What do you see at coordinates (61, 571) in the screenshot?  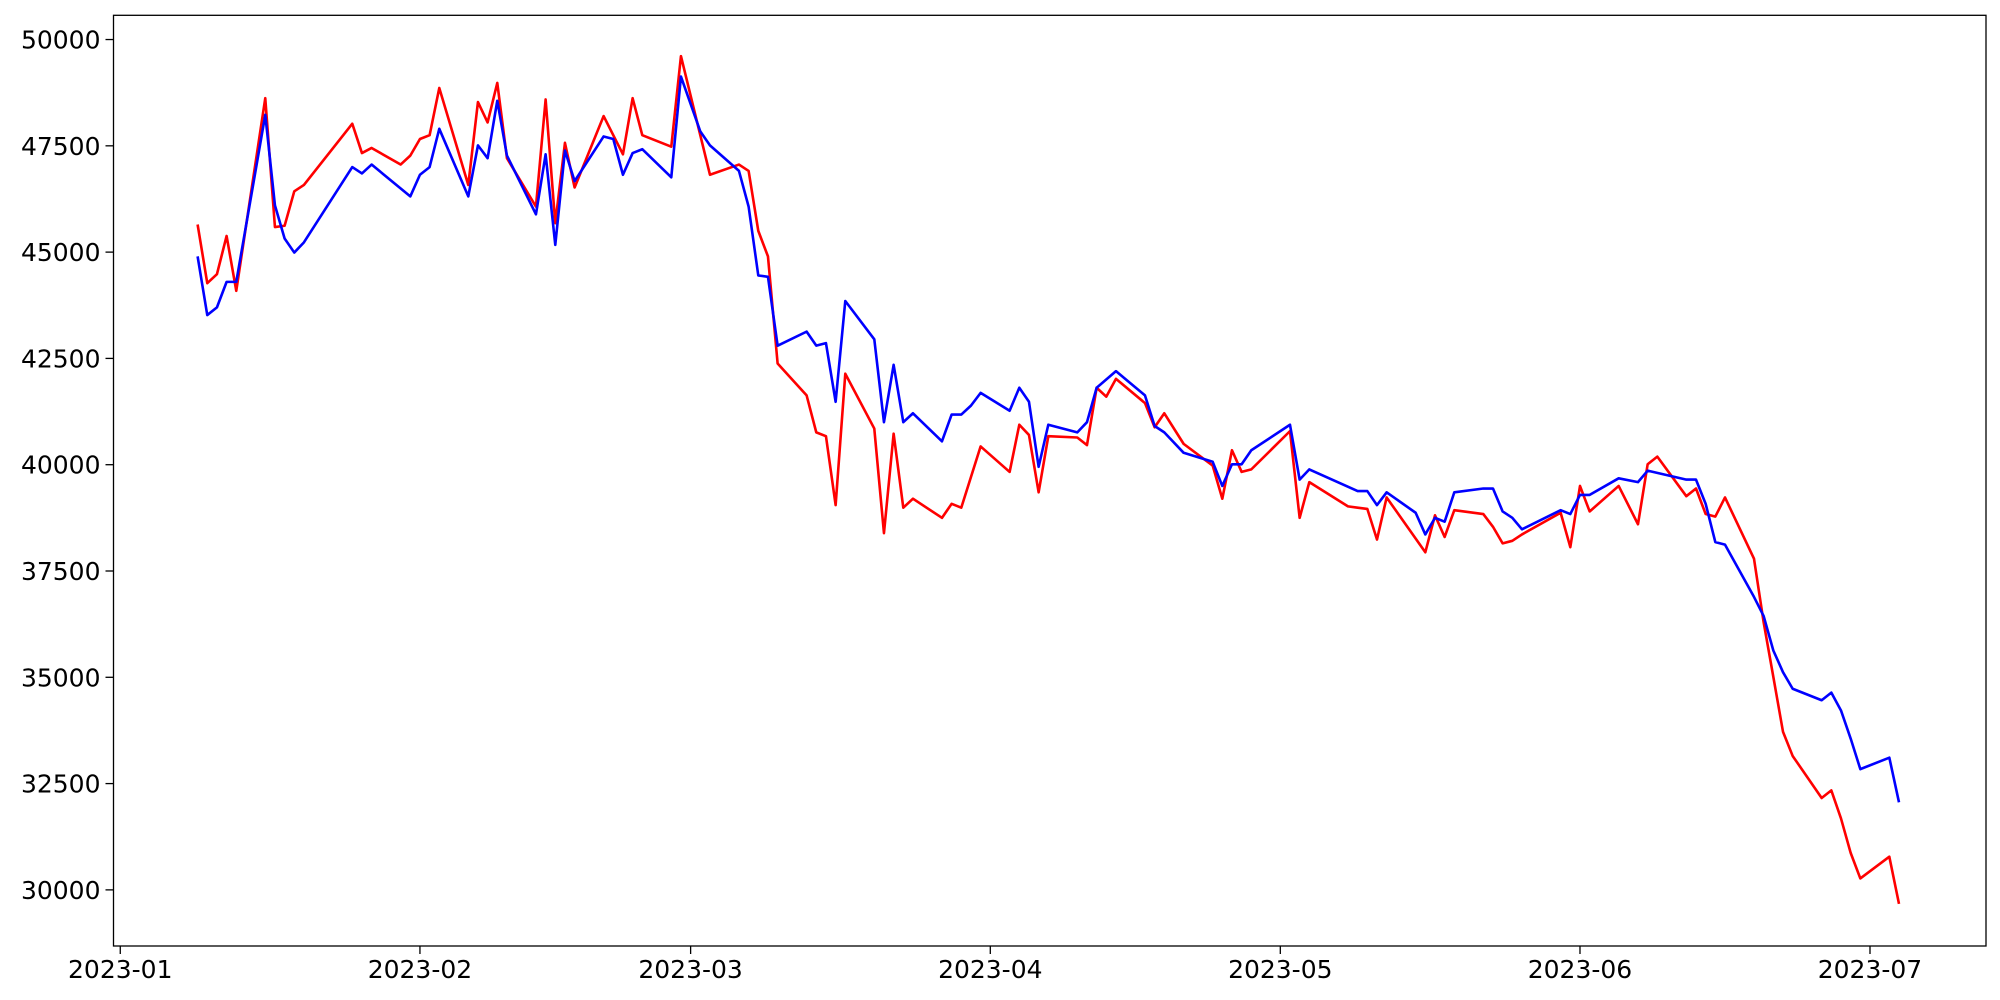 I see `y-tick-label: 37500` at bounding box center [61, 571].